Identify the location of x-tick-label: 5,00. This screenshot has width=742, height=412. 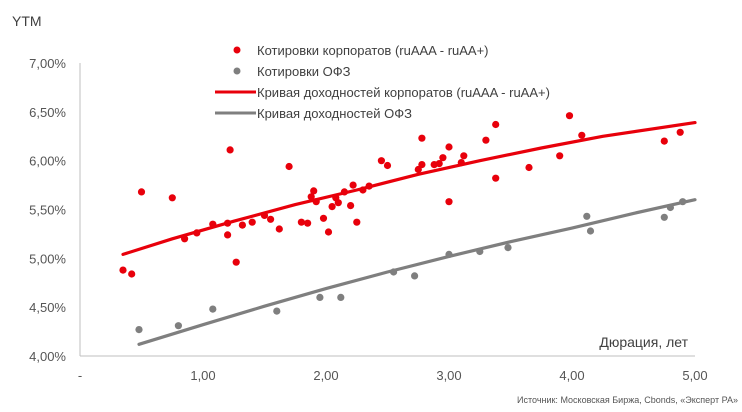
(694, 375).